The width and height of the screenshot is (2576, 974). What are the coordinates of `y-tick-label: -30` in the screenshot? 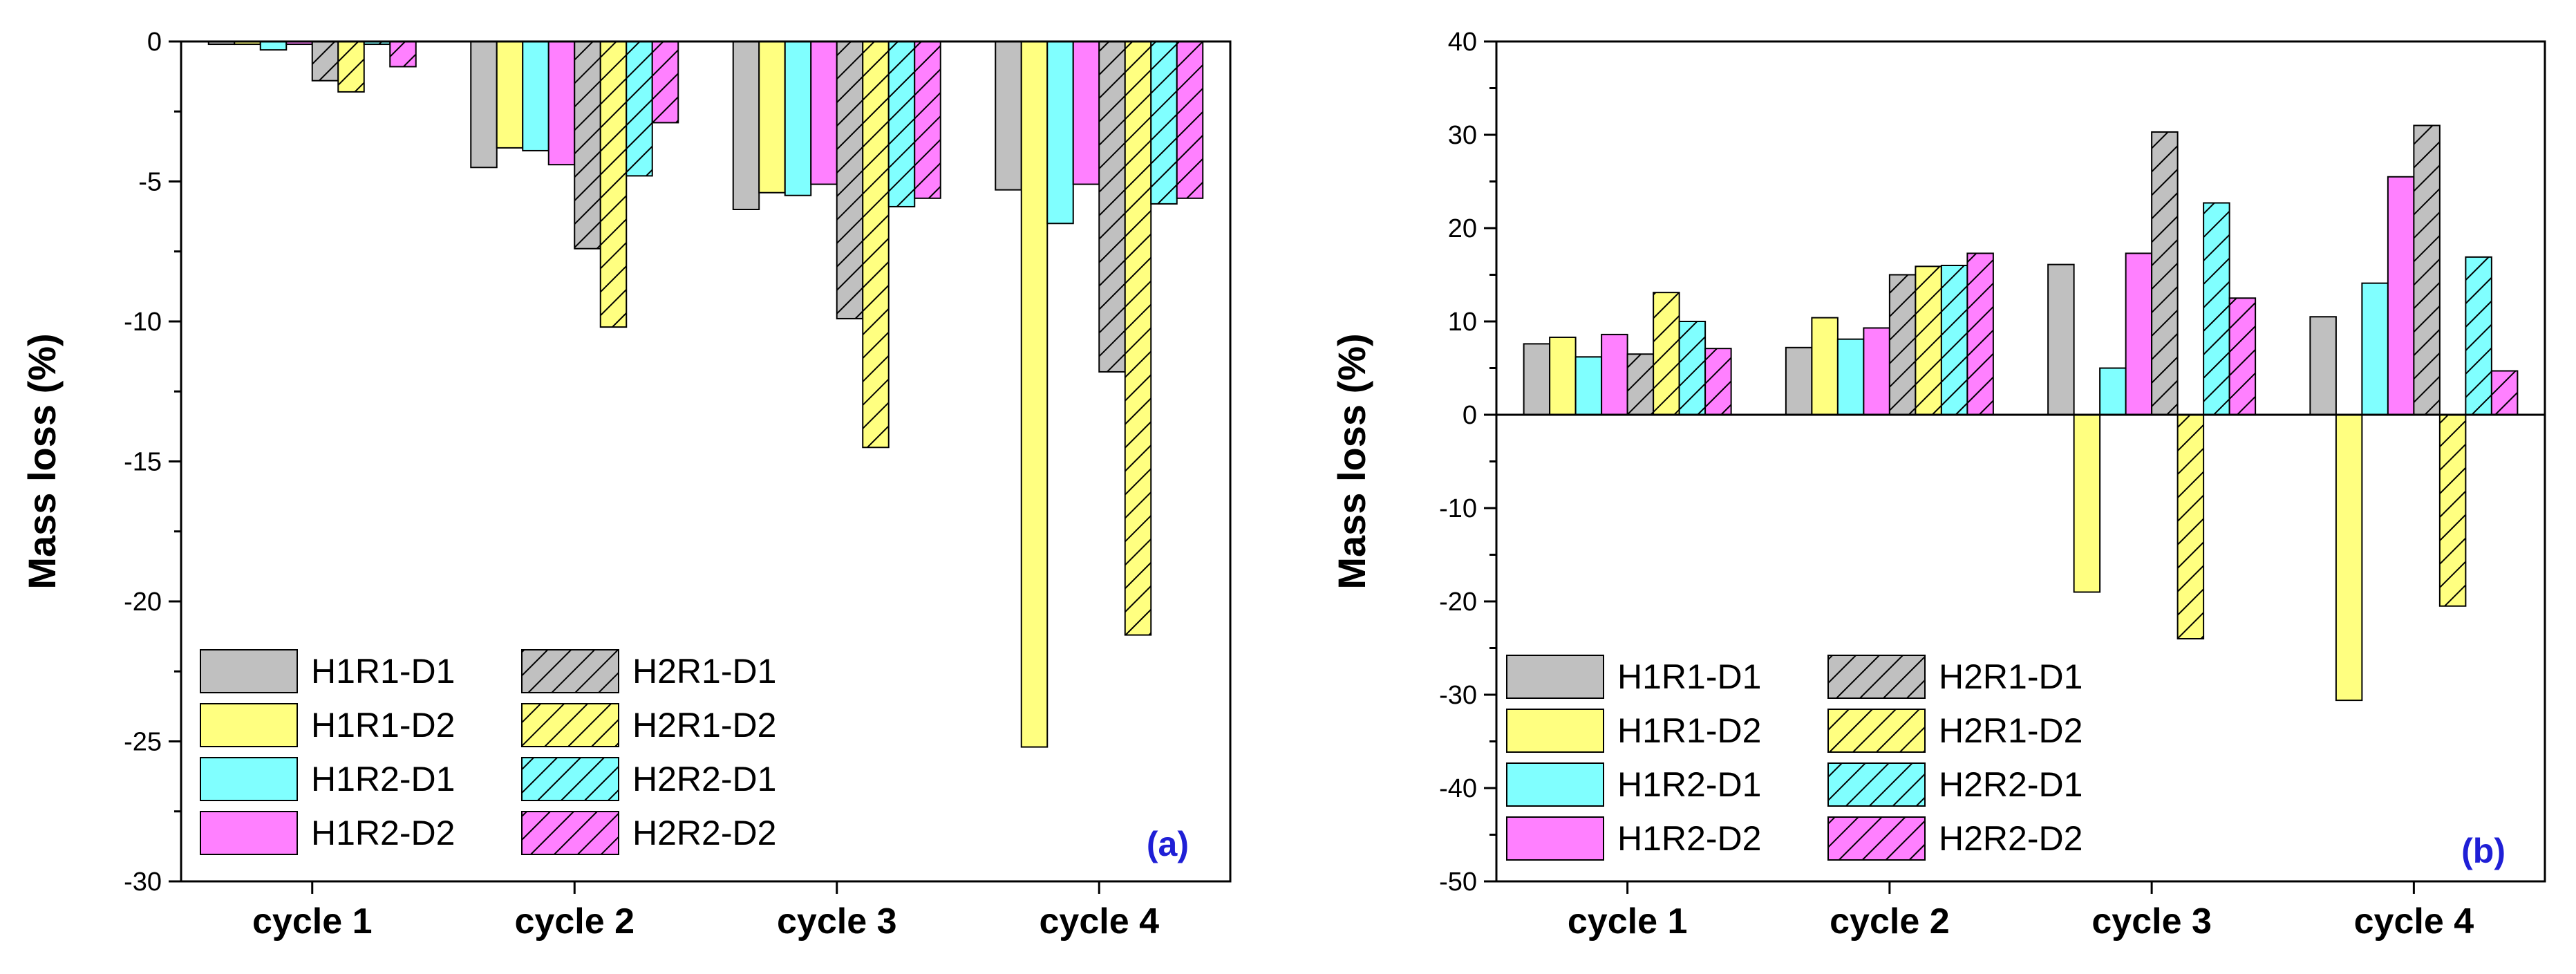 It's located at (143, 883).